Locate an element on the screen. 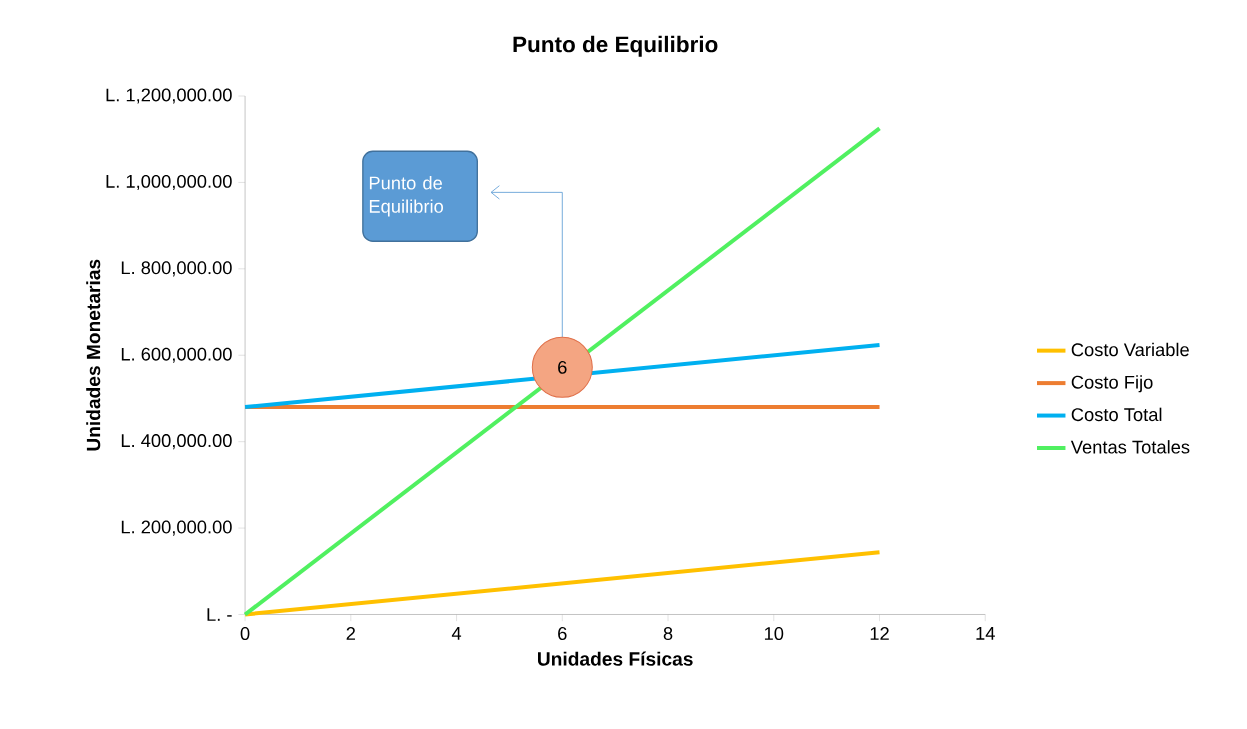 The image size is (1247, 729). y-tick-label: L. 600,000.00 is located at coordinates (176, 355).